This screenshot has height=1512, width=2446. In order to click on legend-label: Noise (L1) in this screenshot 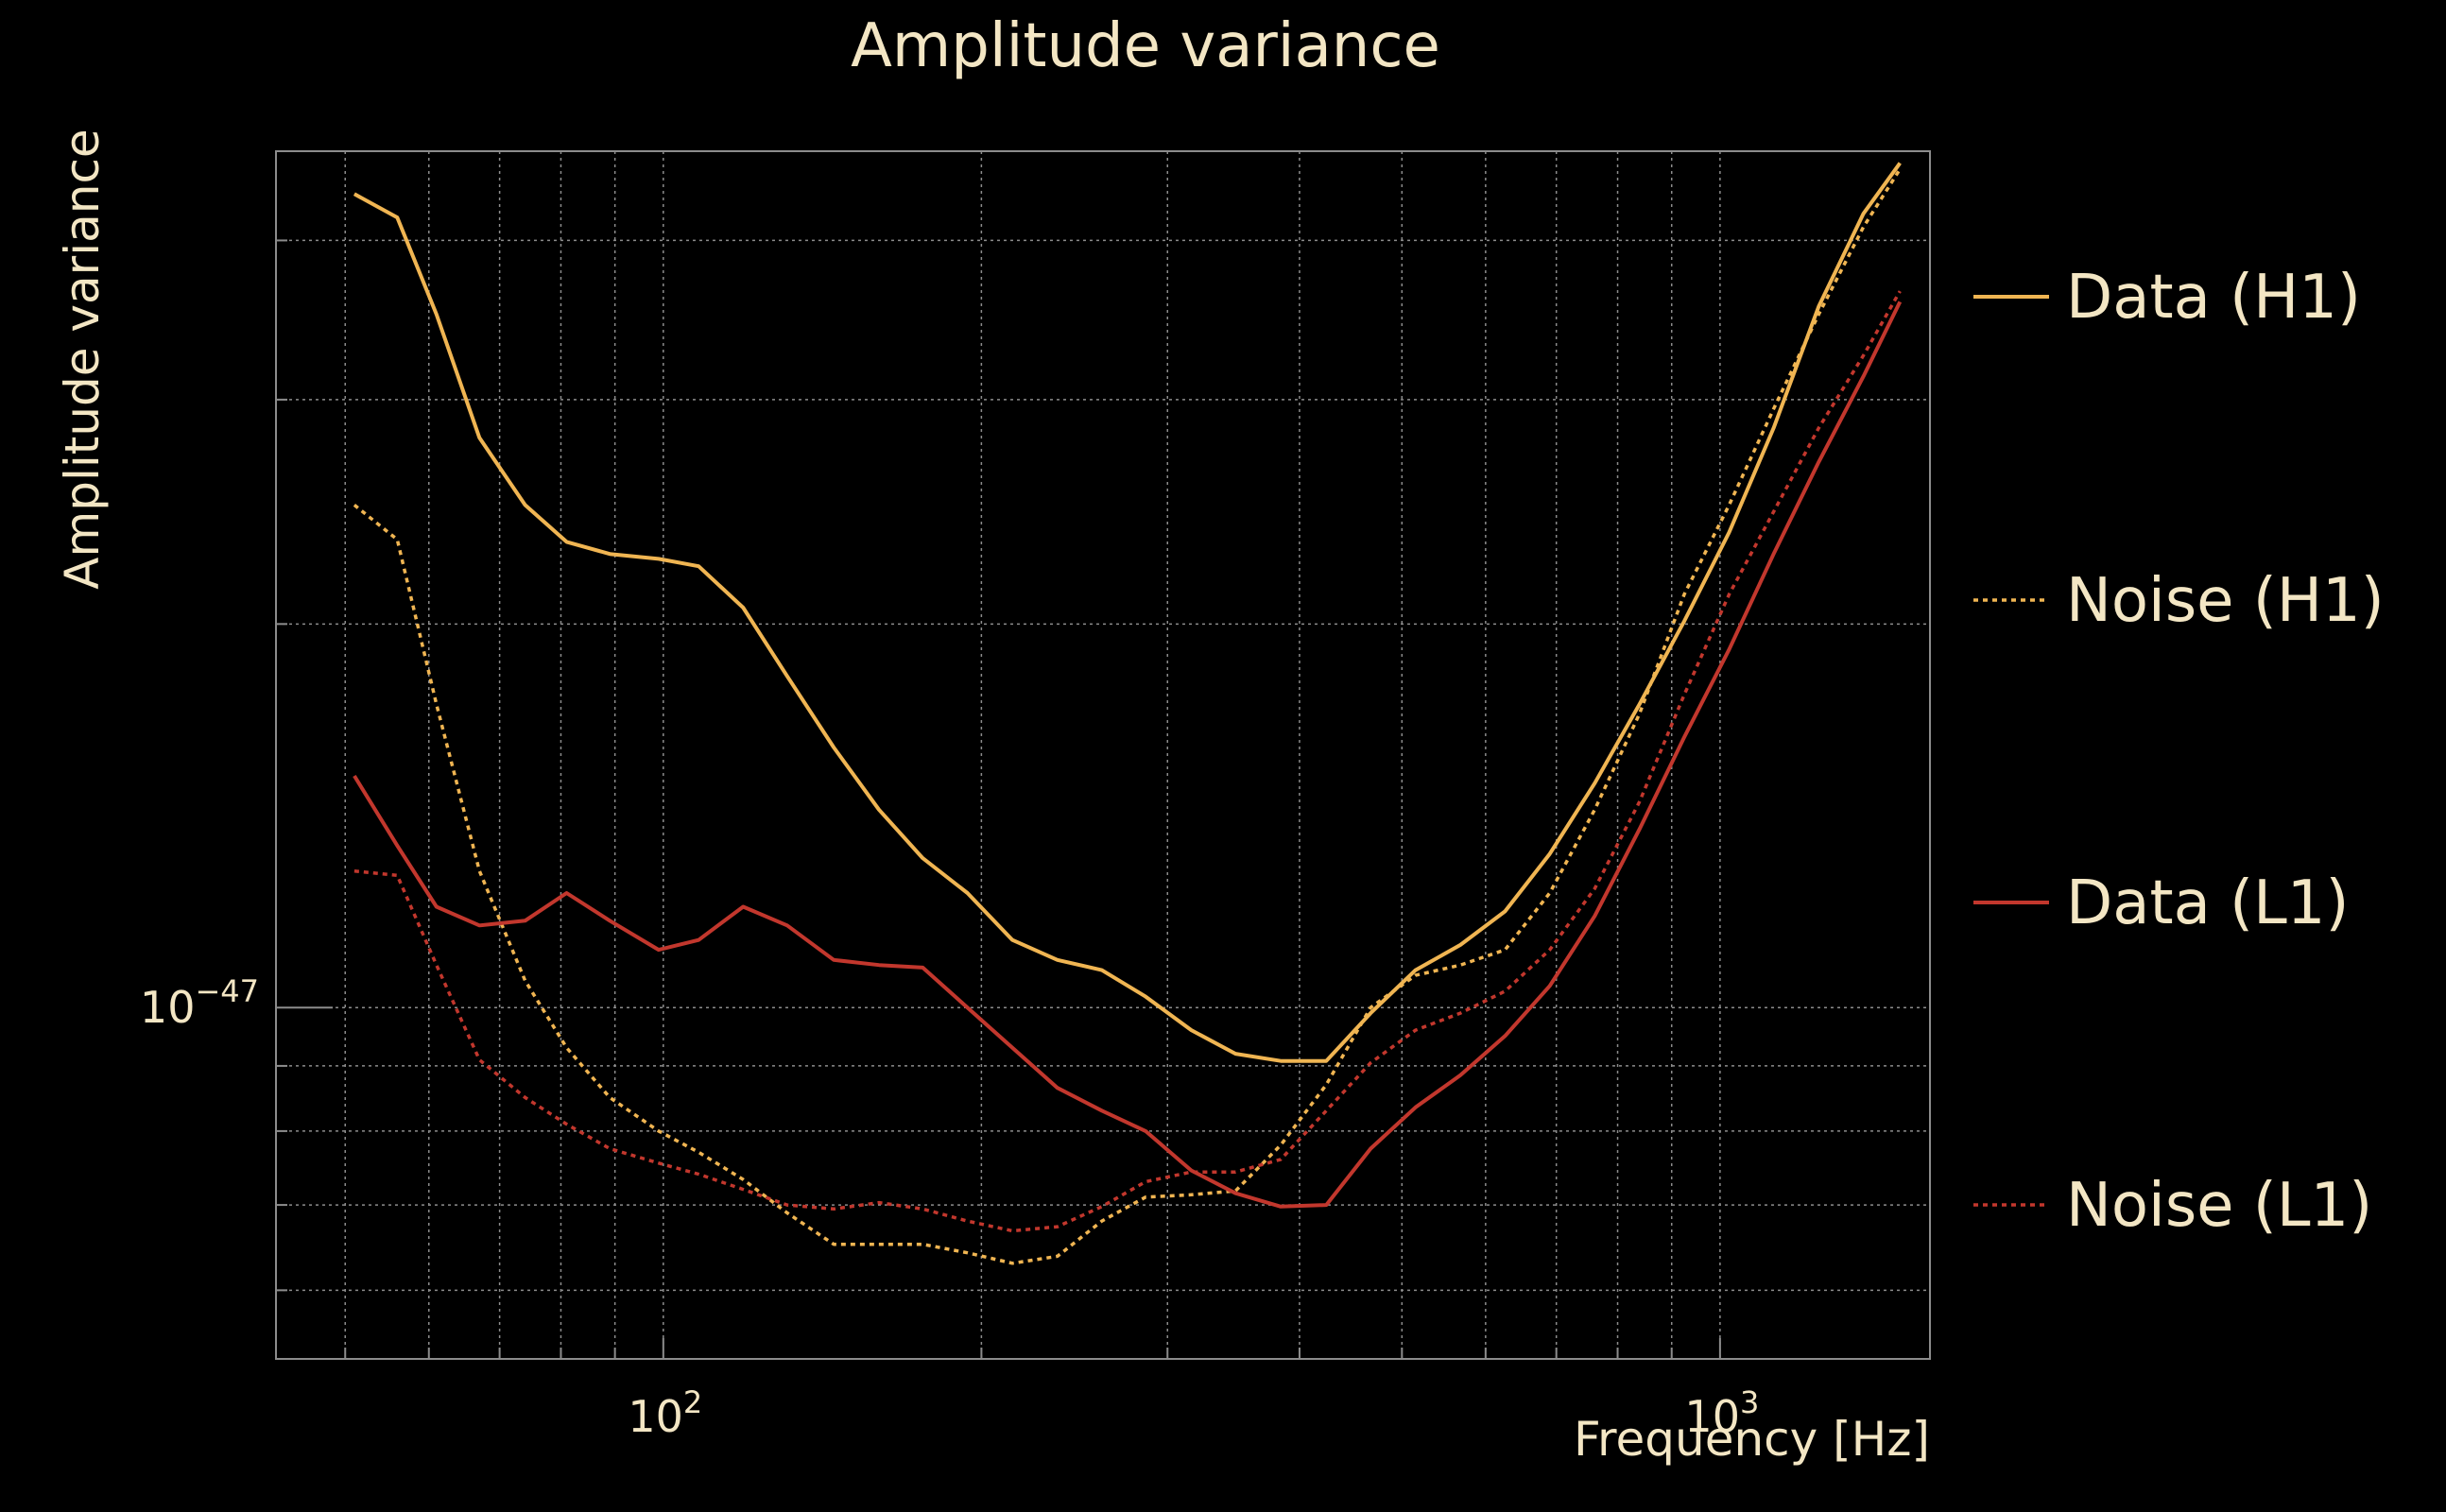, I will do `click(2219, 1206)`.